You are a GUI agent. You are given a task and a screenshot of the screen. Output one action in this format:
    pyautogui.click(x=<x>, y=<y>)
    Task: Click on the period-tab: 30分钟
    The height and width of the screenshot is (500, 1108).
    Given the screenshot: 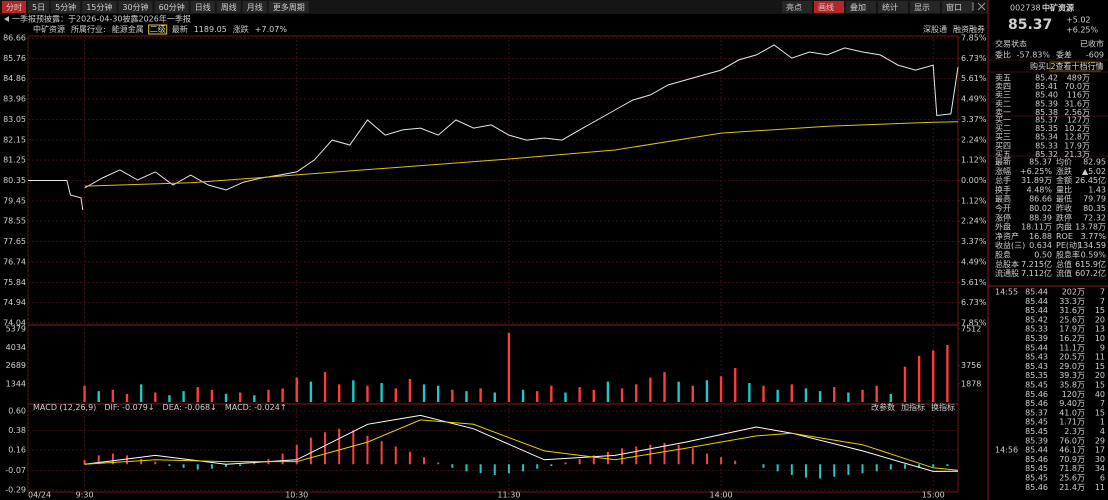 What is the action you would take?
    pyautogui.click(x=135, y=7)
    